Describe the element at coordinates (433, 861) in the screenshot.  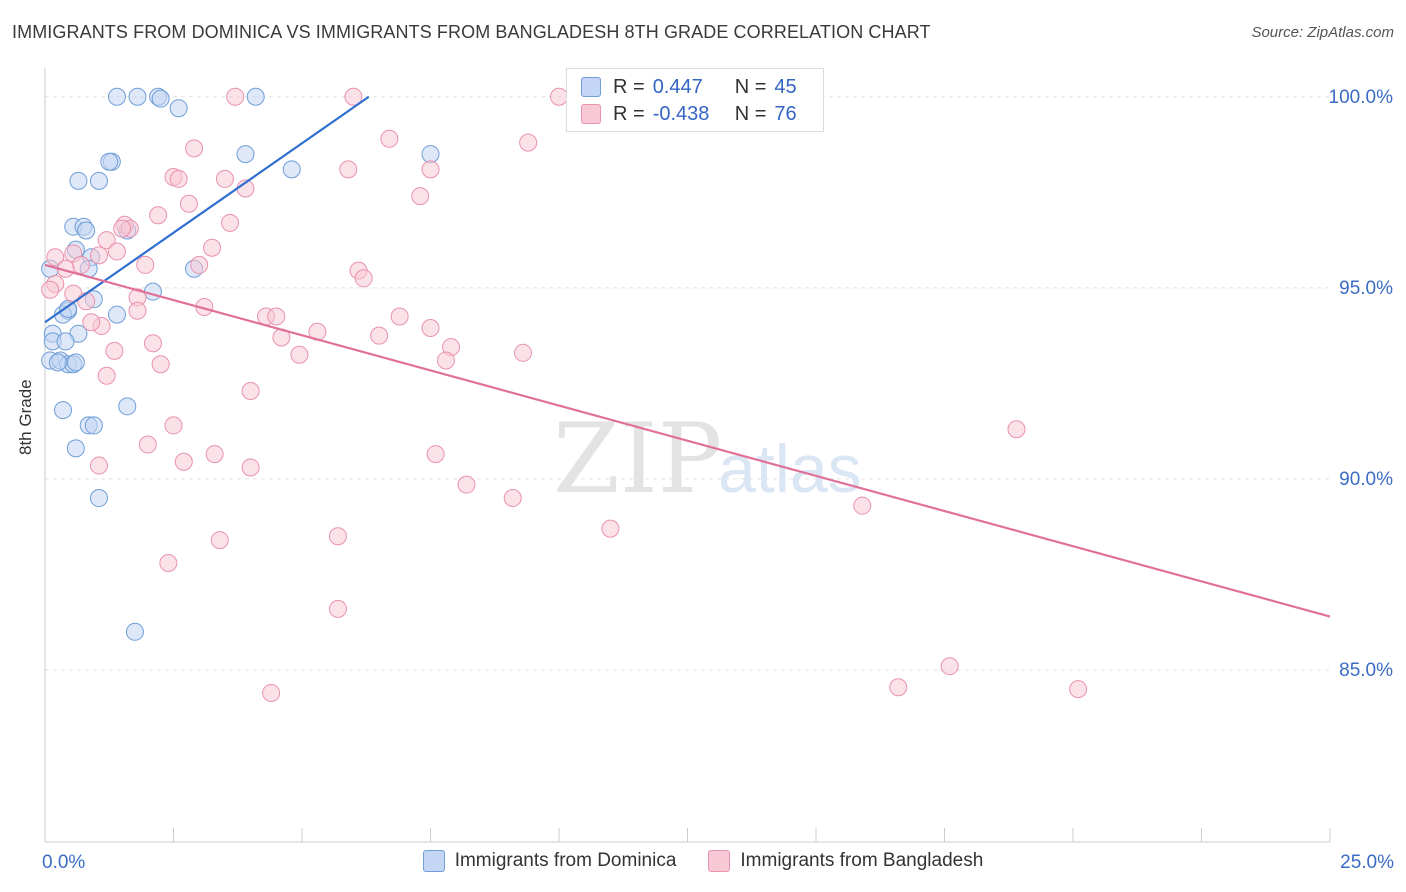
I see `series-swatch-dominica` at that location.